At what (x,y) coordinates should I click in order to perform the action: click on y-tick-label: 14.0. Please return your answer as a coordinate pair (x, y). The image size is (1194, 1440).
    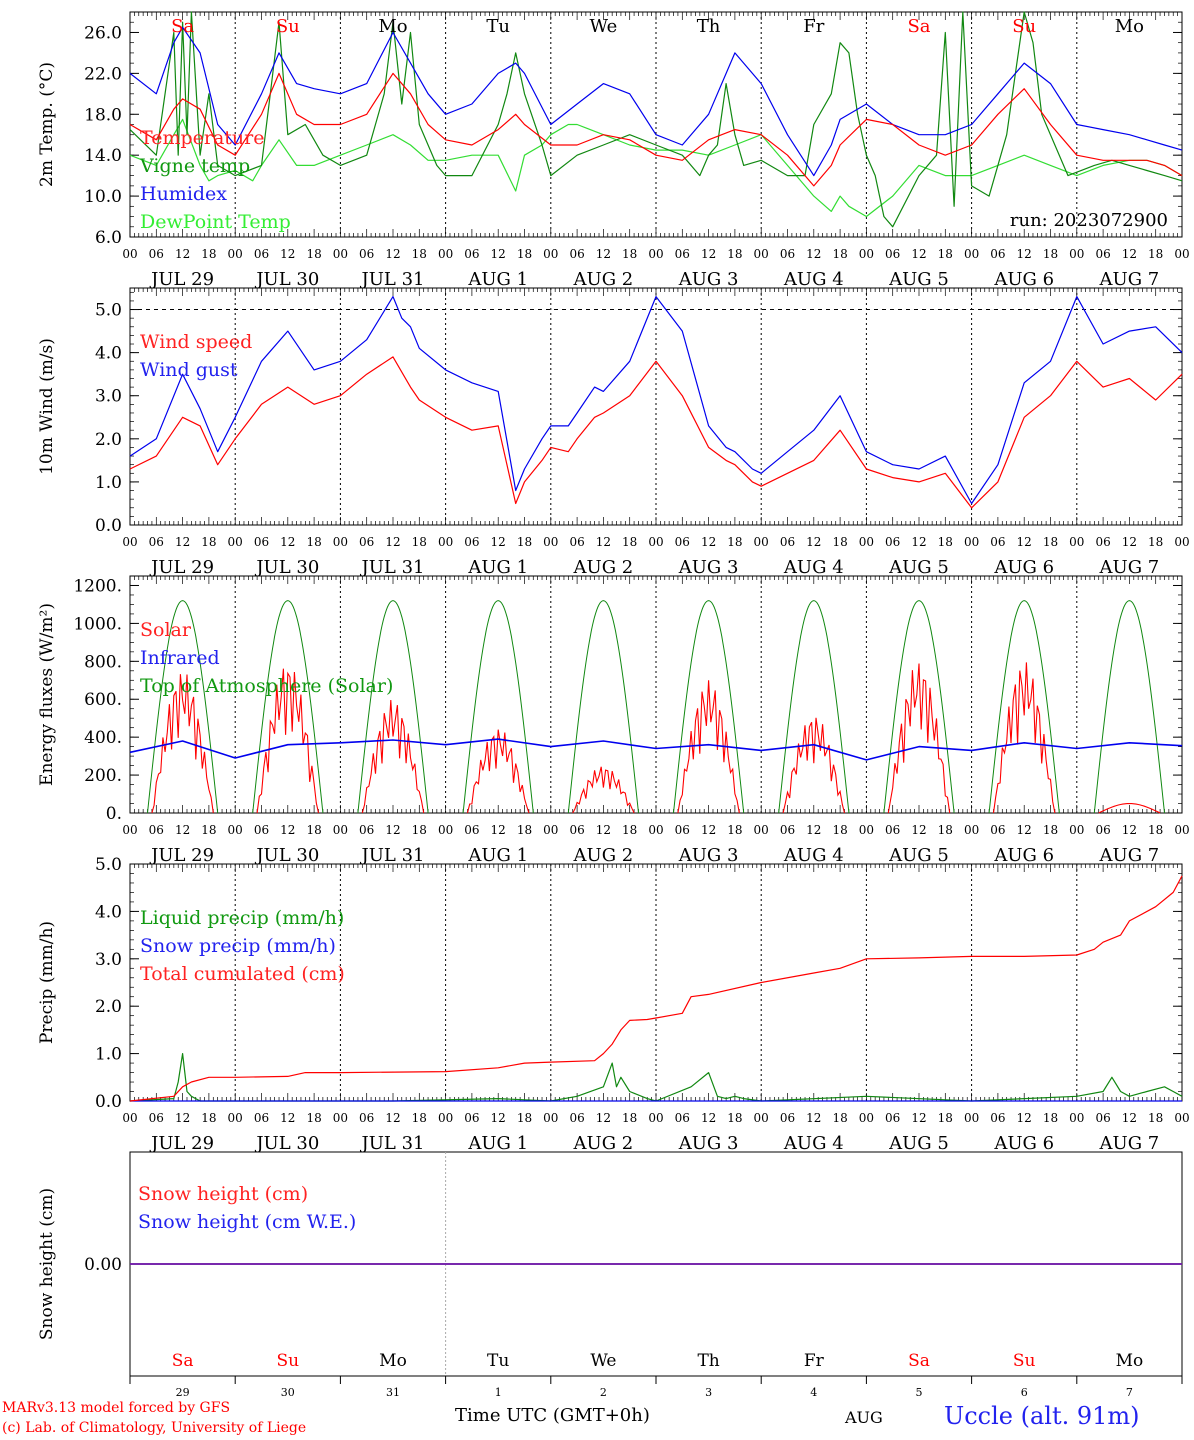
    Looking at the image, I should click on (103, 156).